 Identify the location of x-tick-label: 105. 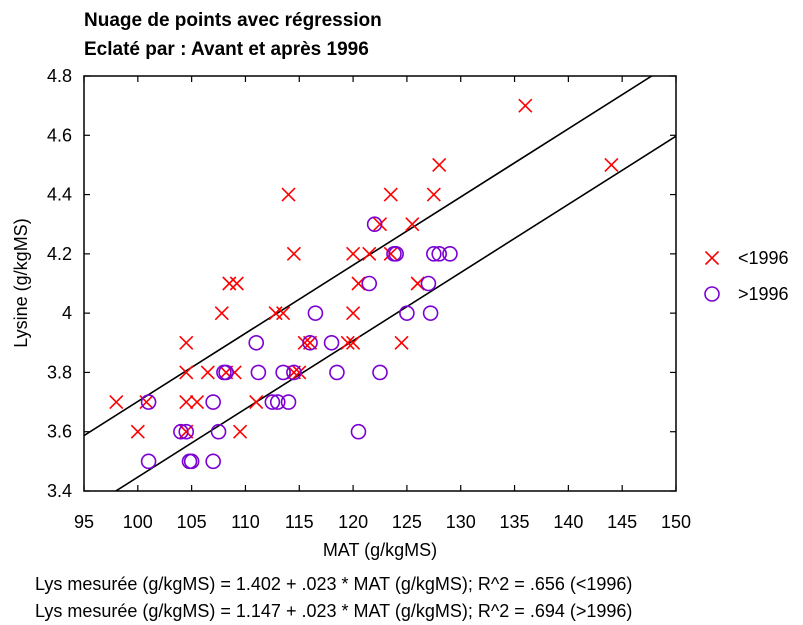
(192, 522).